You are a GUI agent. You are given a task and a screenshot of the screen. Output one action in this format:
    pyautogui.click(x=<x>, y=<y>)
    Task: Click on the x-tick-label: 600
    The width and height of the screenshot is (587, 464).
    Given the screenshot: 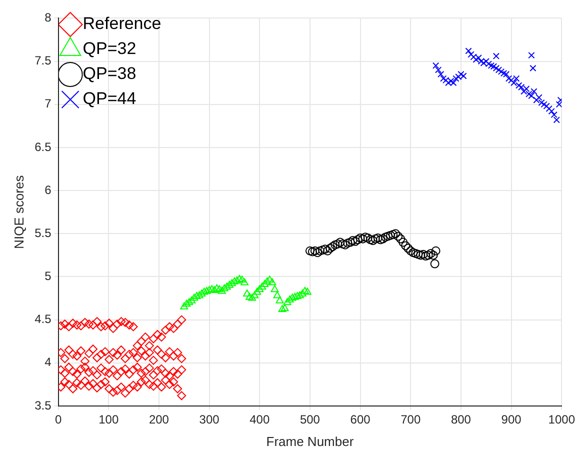 What is the action you would take?
    pyautogui.click(x=360, y=419)
    